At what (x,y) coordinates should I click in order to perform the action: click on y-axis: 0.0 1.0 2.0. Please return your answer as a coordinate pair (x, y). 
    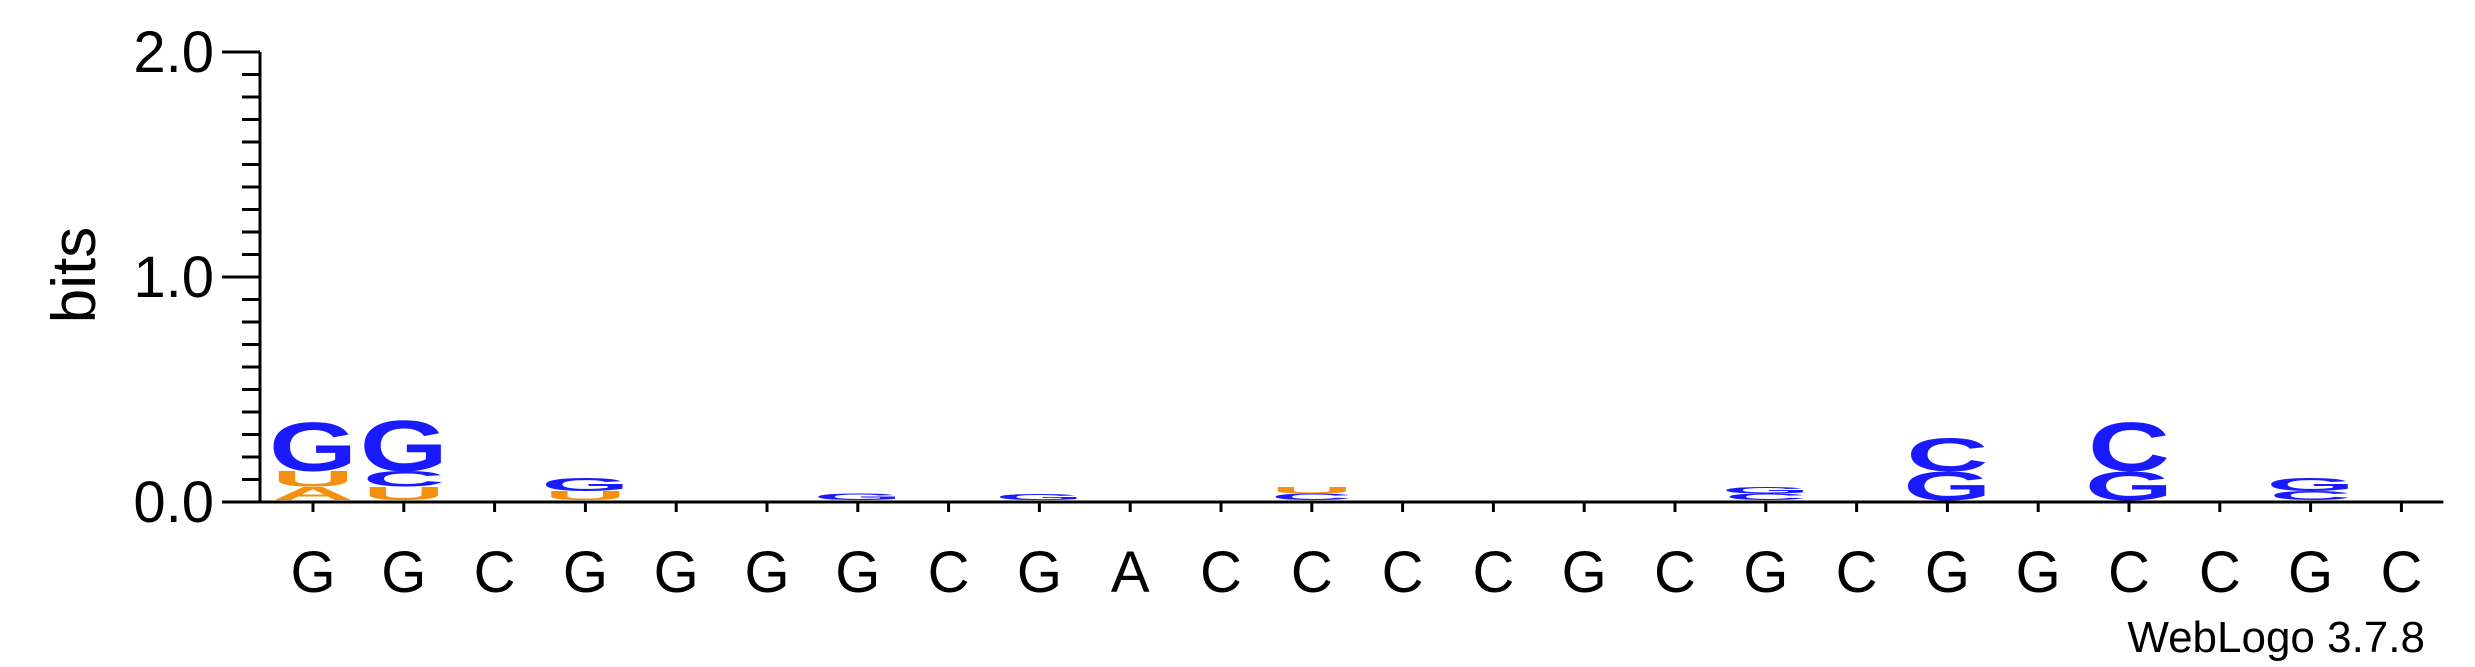
    Looking at the image, I should click on (197, 277).